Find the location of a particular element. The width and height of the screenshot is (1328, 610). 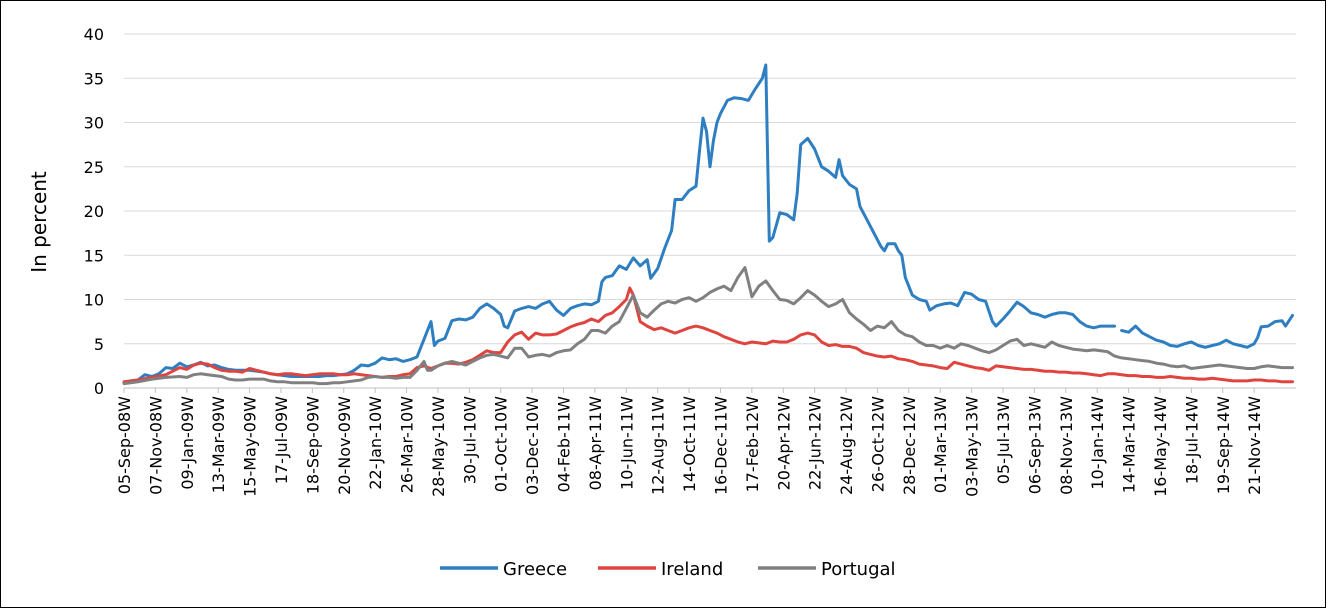

legend: Greece Ireland Portugal is located at coordinates (668, 569).